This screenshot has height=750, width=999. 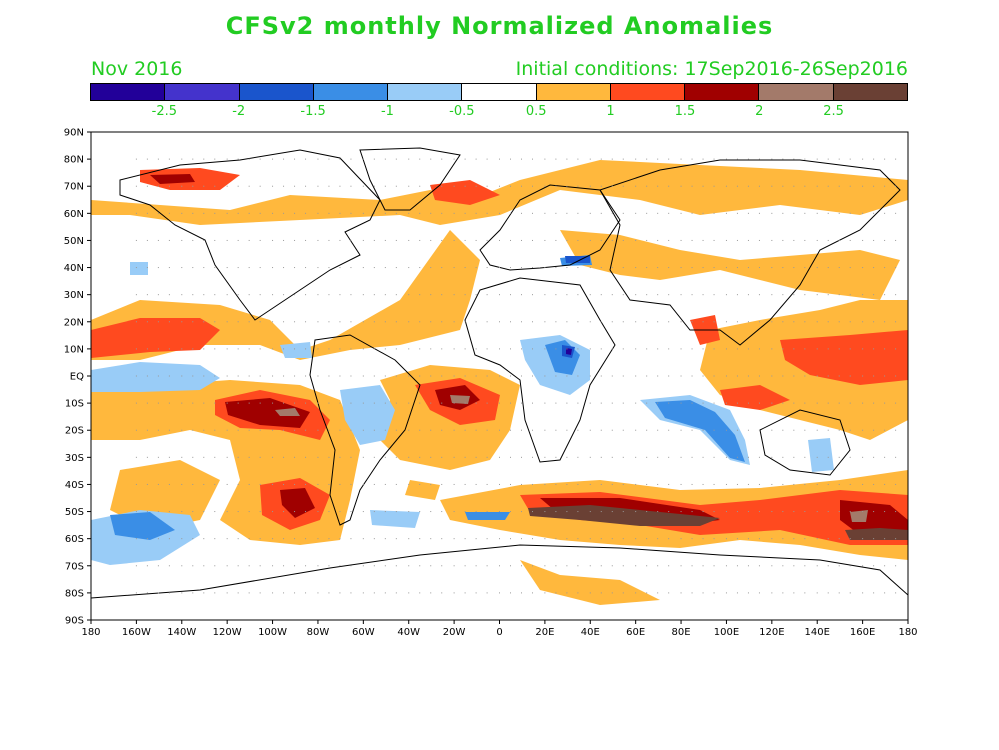 I want to click on lon-tick-label: 20E, so click(x=544, y=632).